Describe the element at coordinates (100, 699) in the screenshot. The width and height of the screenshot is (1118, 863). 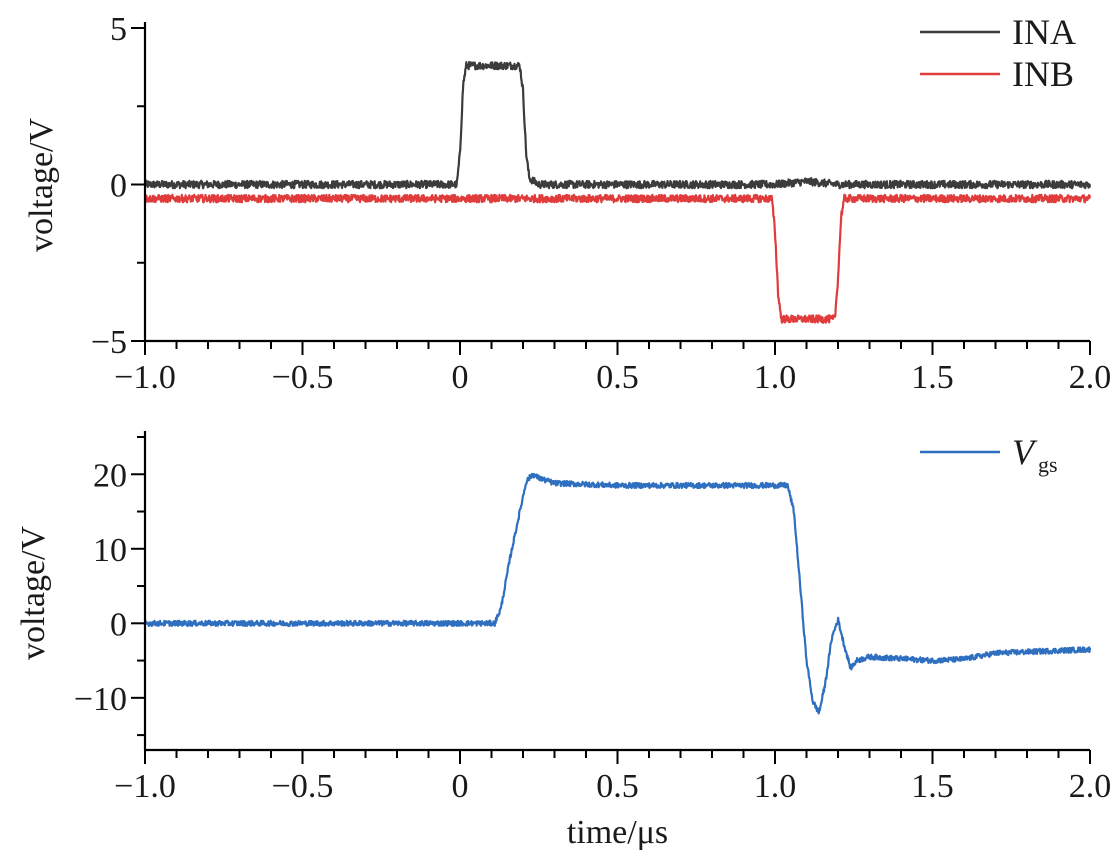
I see `y-tick-label: −10` at that location.